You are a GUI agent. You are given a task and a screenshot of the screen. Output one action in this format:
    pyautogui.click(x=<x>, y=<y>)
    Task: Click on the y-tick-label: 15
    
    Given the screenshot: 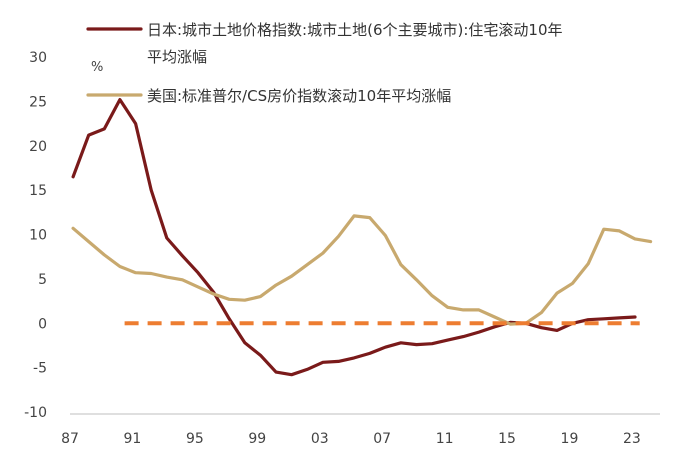 What is the action you would take?
    pyautogui.click(x=38, y=191)
    